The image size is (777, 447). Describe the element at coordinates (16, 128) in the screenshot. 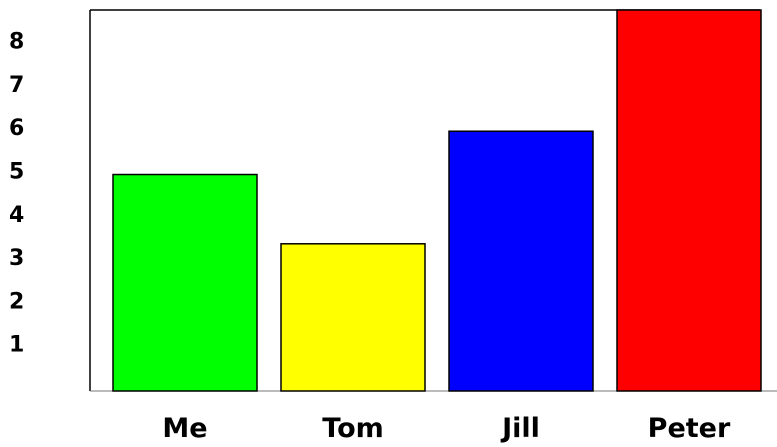

I see `y-tick-label-6: 6` at that location.